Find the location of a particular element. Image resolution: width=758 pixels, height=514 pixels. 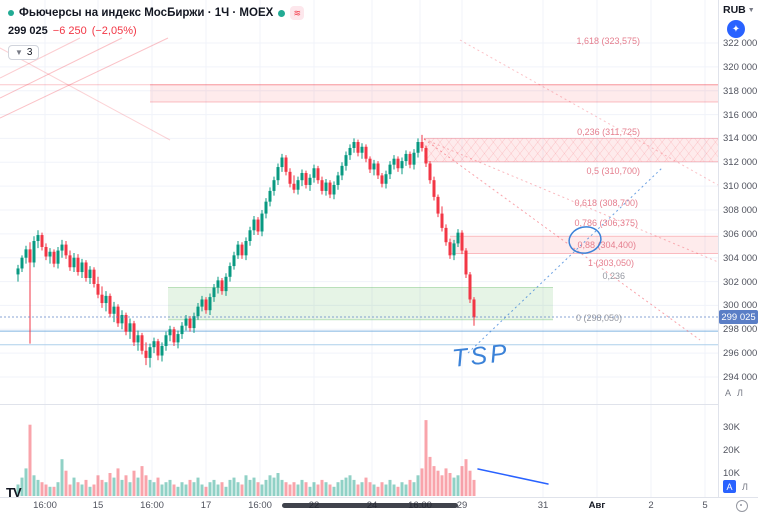

symbol-title: Фьючерсы на индекс МосБиржи · 1Ч · MOEX is located at coordinates (146, 13).